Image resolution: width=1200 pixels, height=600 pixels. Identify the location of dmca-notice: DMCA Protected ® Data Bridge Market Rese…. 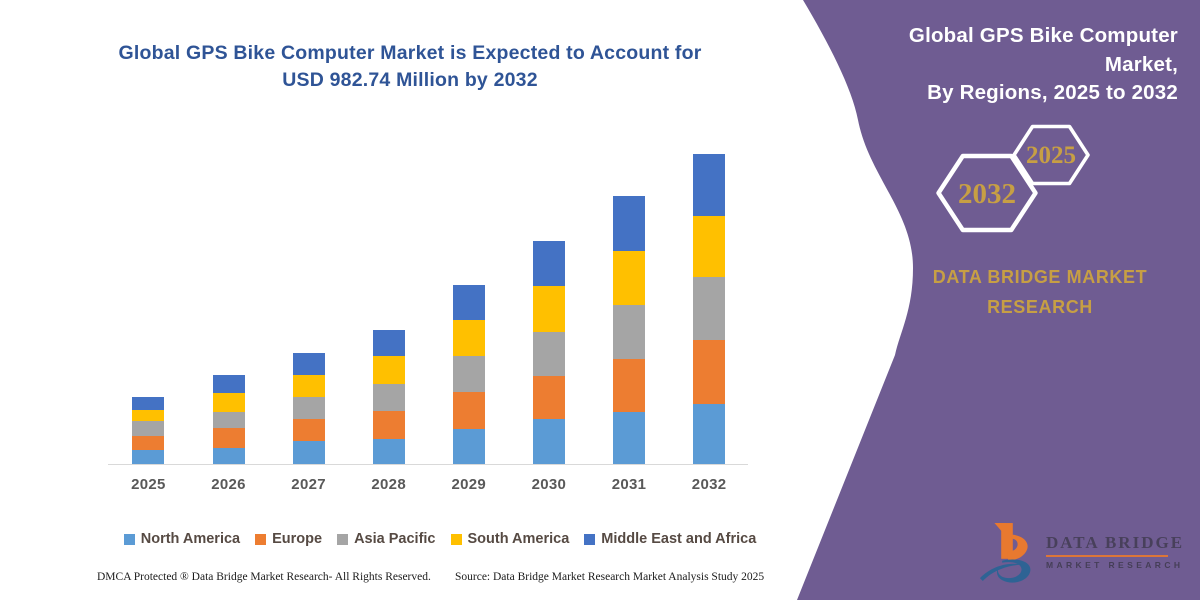
(264, 577).